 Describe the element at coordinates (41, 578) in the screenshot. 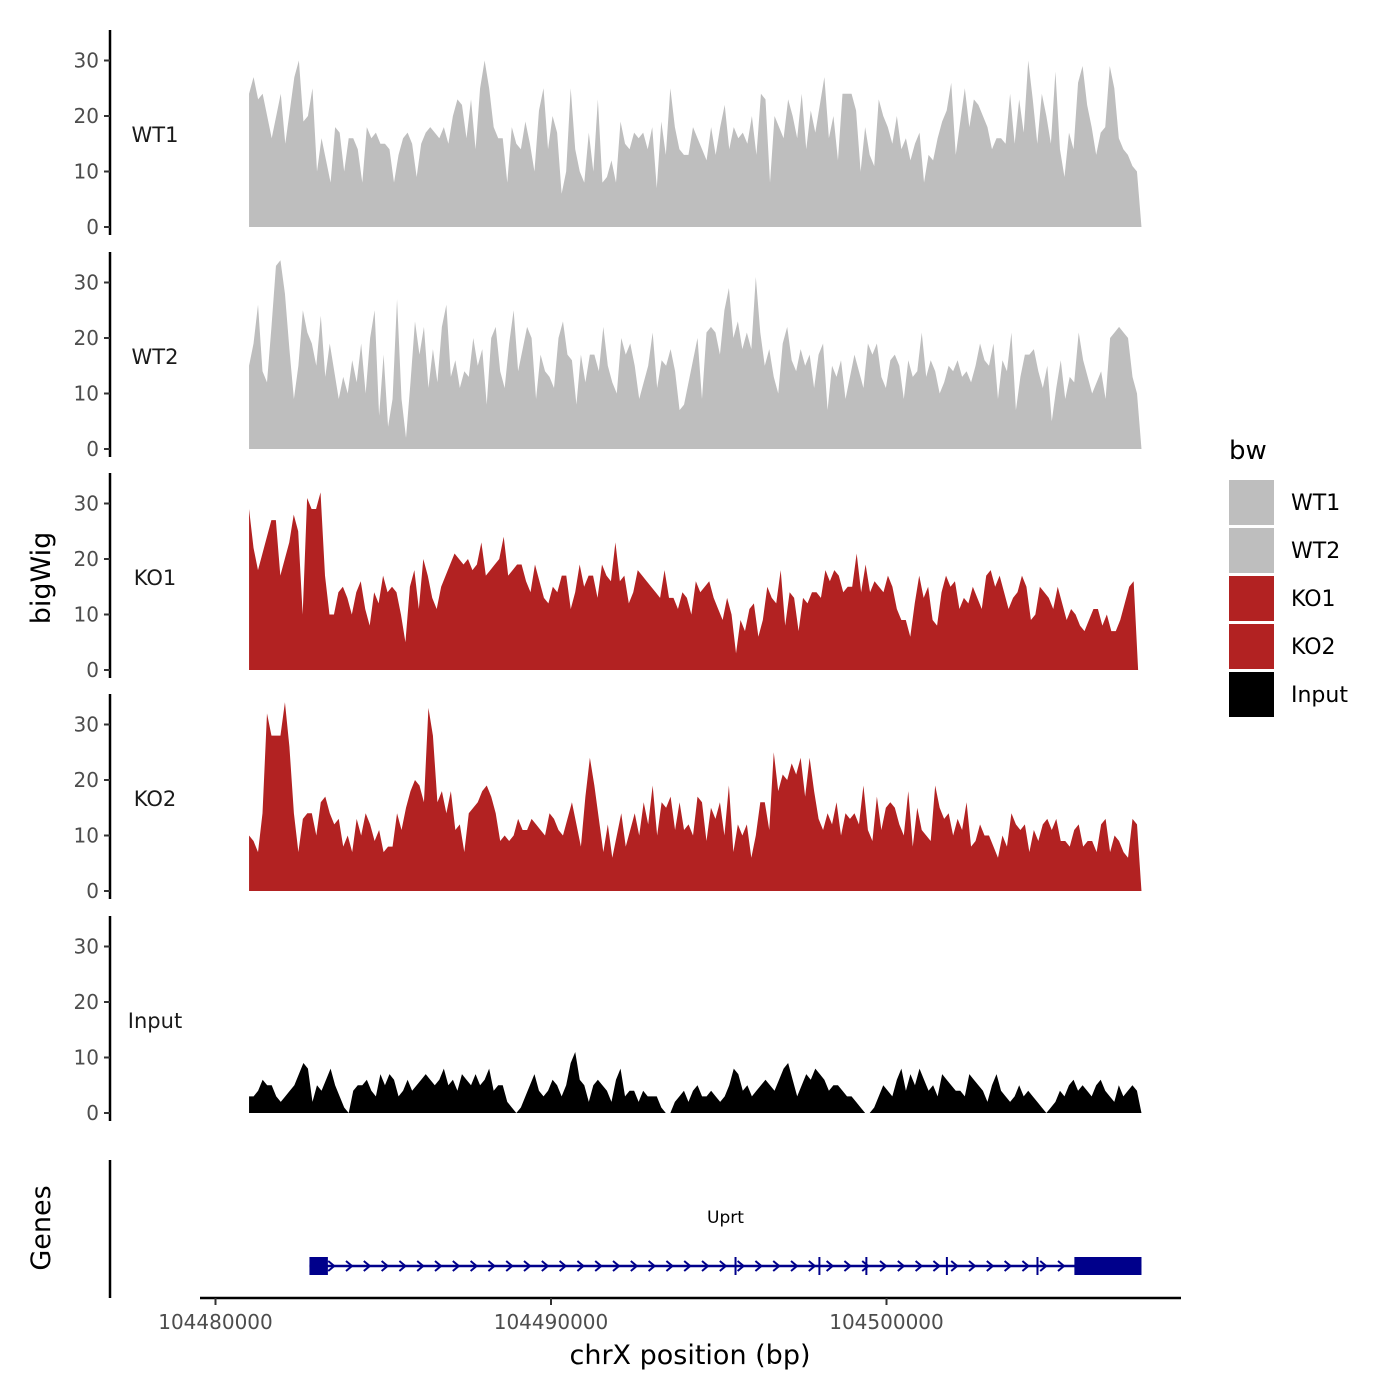

I see `y-axis-title: bigWig` at that location.